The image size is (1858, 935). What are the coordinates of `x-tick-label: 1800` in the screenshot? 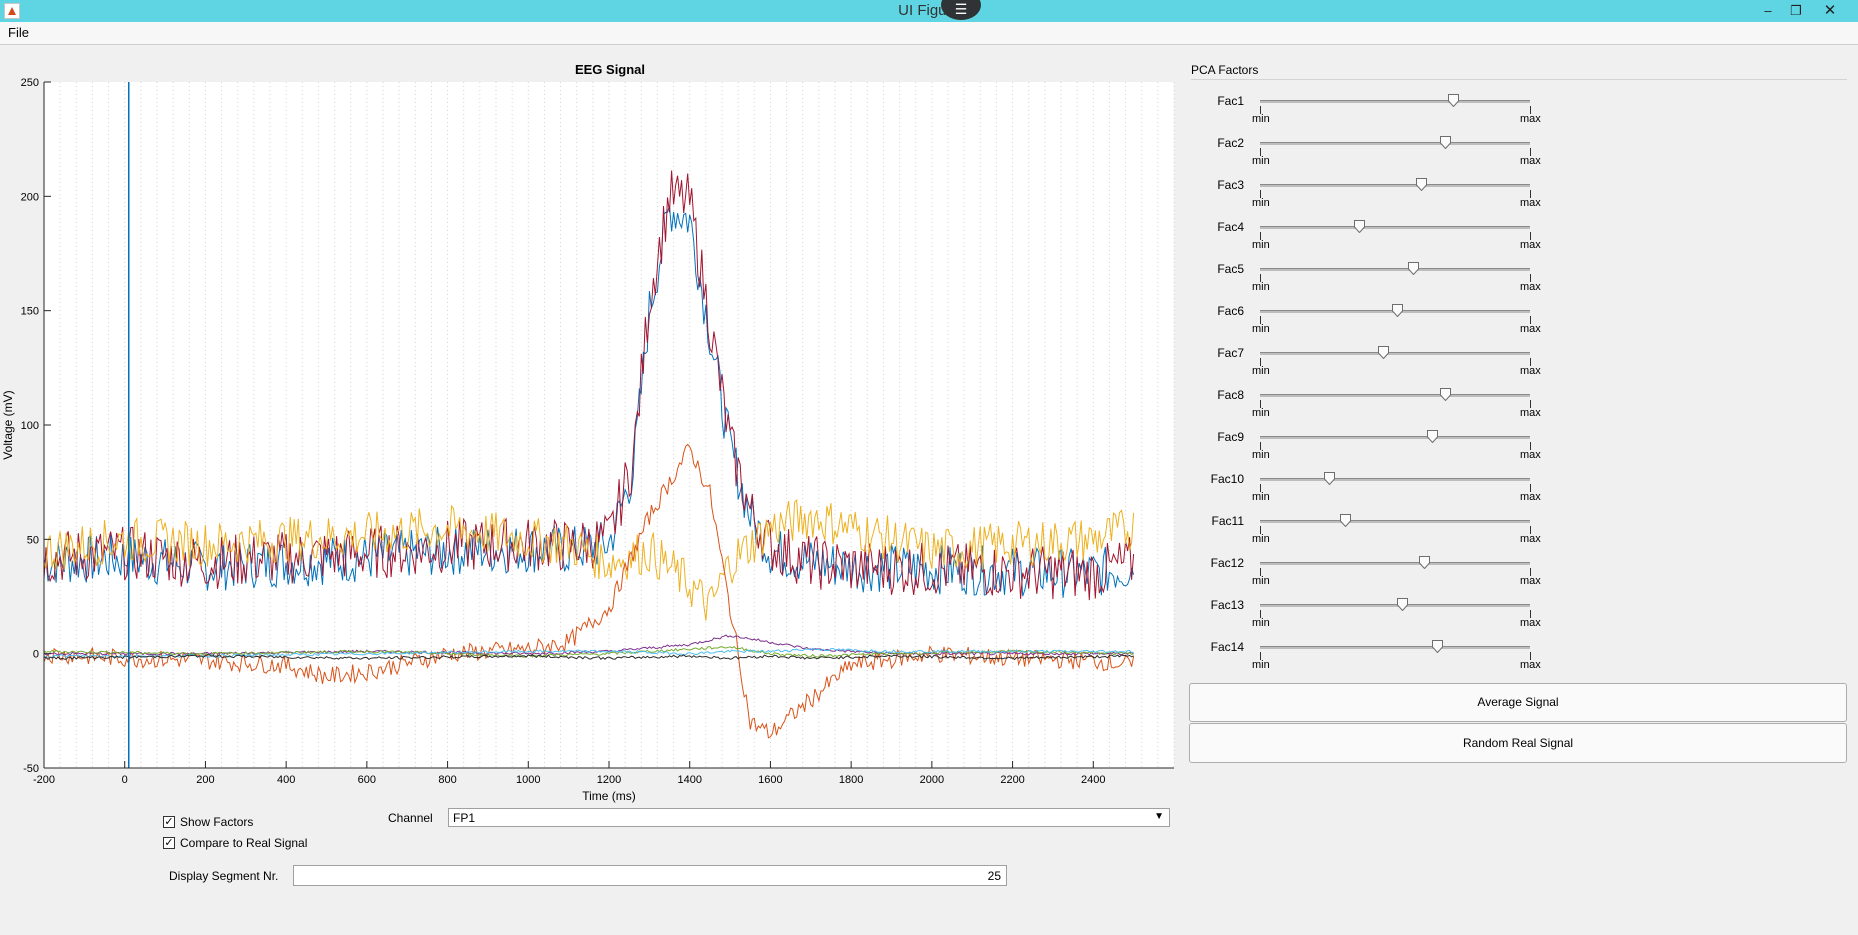 It's located at (851, 780).